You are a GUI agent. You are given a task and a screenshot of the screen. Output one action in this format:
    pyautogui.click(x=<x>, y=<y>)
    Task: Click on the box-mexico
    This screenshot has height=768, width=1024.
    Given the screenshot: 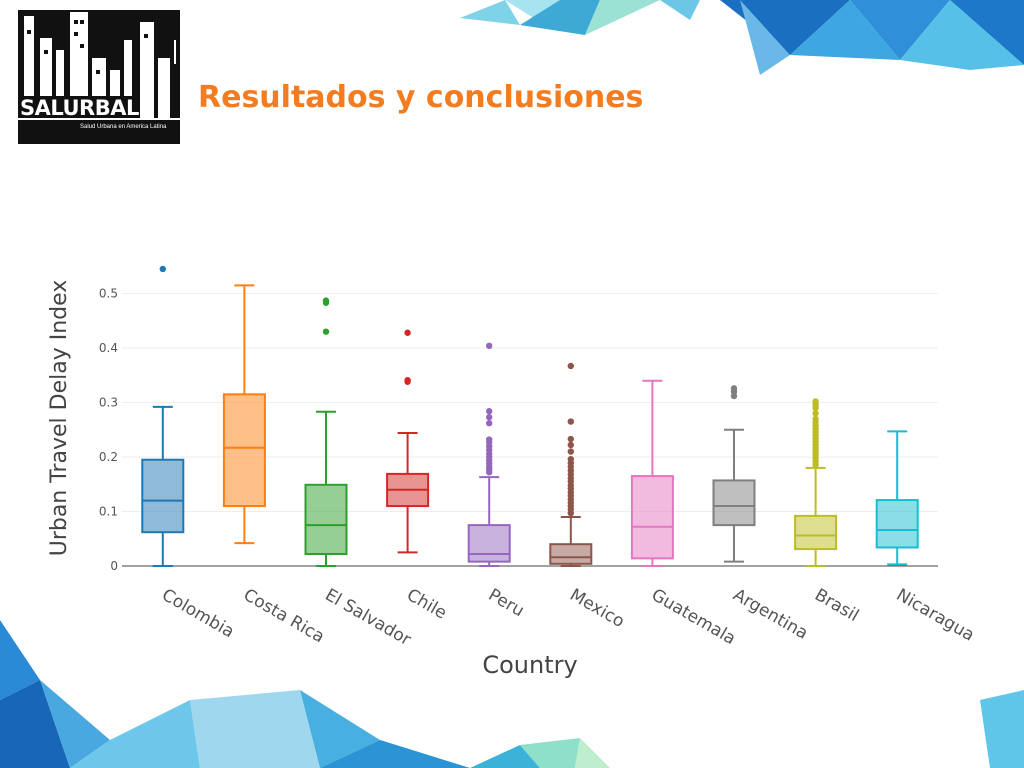 What is the action you would take?
    pyautogui.click(x=571, y=464)
    